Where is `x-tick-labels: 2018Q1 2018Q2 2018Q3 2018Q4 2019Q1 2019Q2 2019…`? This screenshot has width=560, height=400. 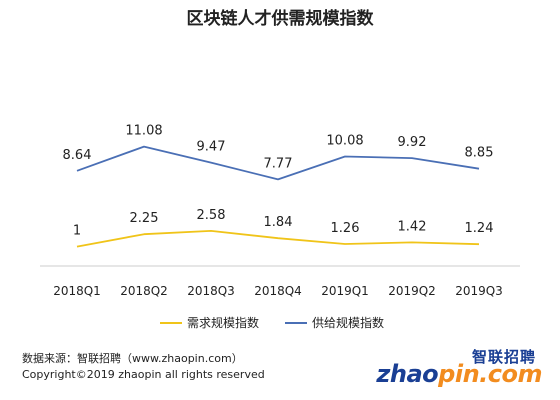
x-tick-labels: 2018Q1 2018Q2 2018Q3 2018Q4 2019Q1 2019Q2 2019… is located at coordinates (278, 291).